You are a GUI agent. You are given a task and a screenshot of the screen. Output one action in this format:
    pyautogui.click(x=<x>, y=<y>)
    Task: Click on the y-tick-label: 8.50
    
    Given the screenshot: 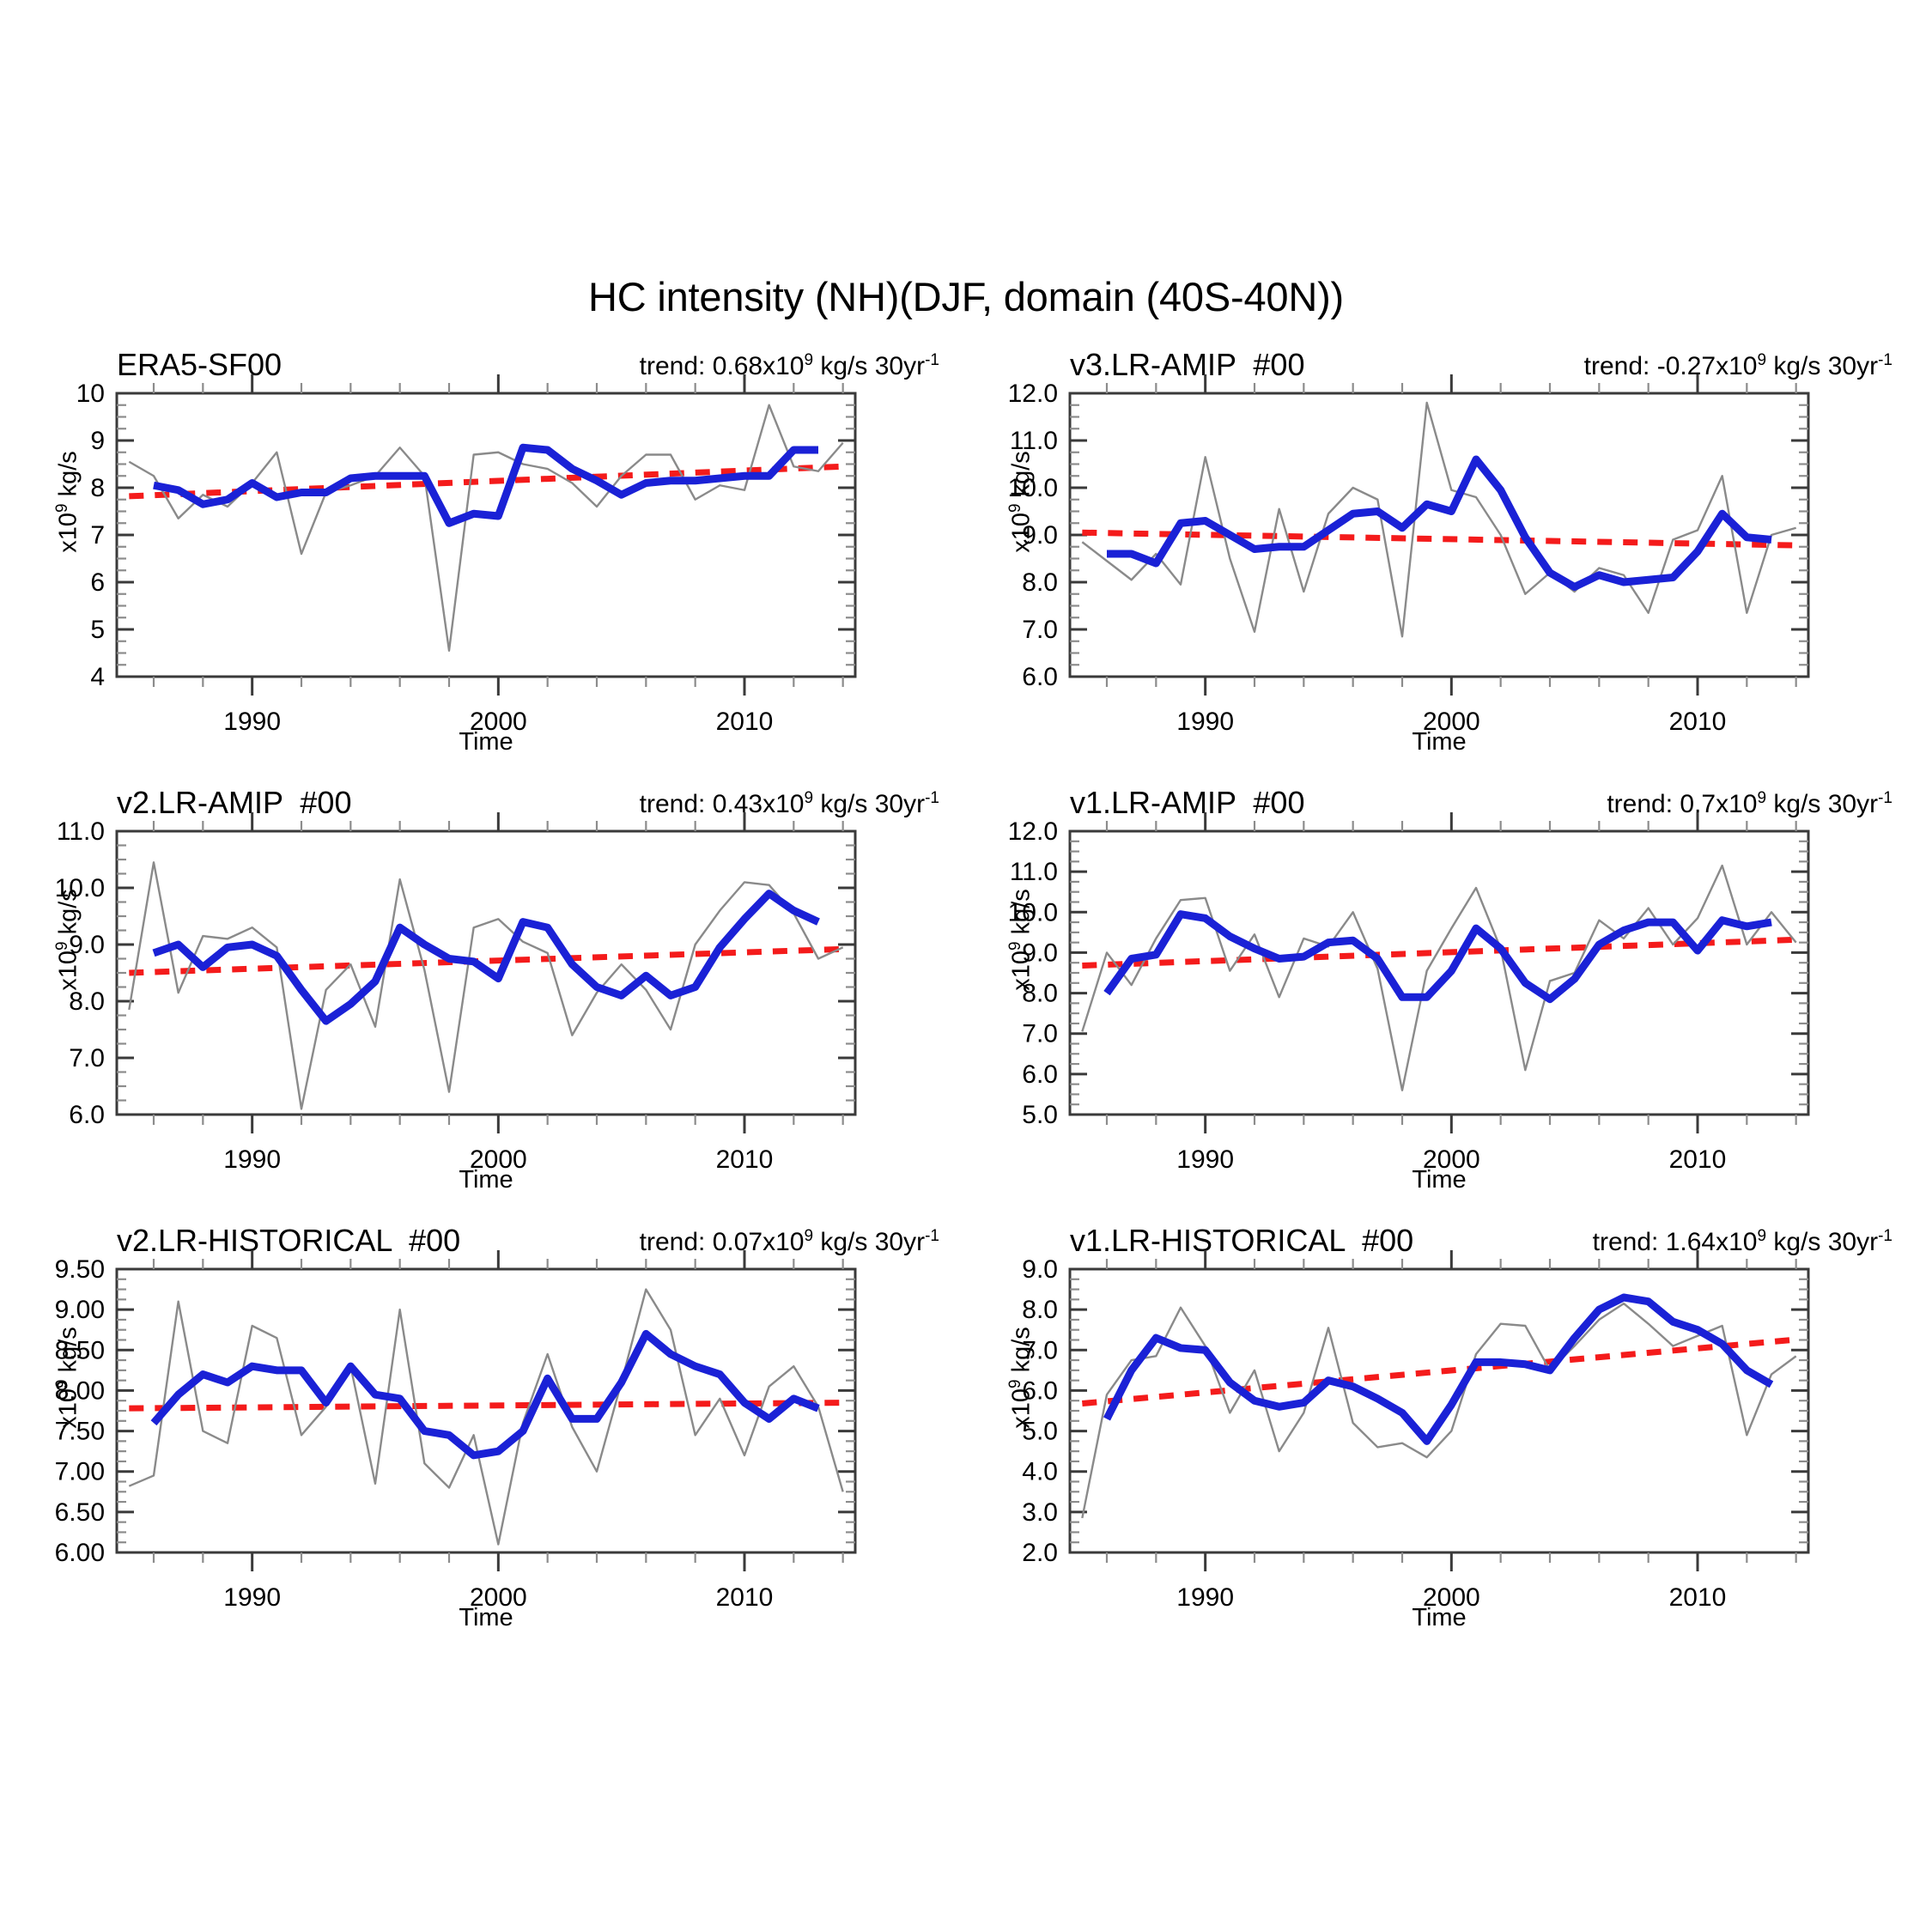 What is the action you would take?
    pyautogui.click(x=80, y=1350)
    